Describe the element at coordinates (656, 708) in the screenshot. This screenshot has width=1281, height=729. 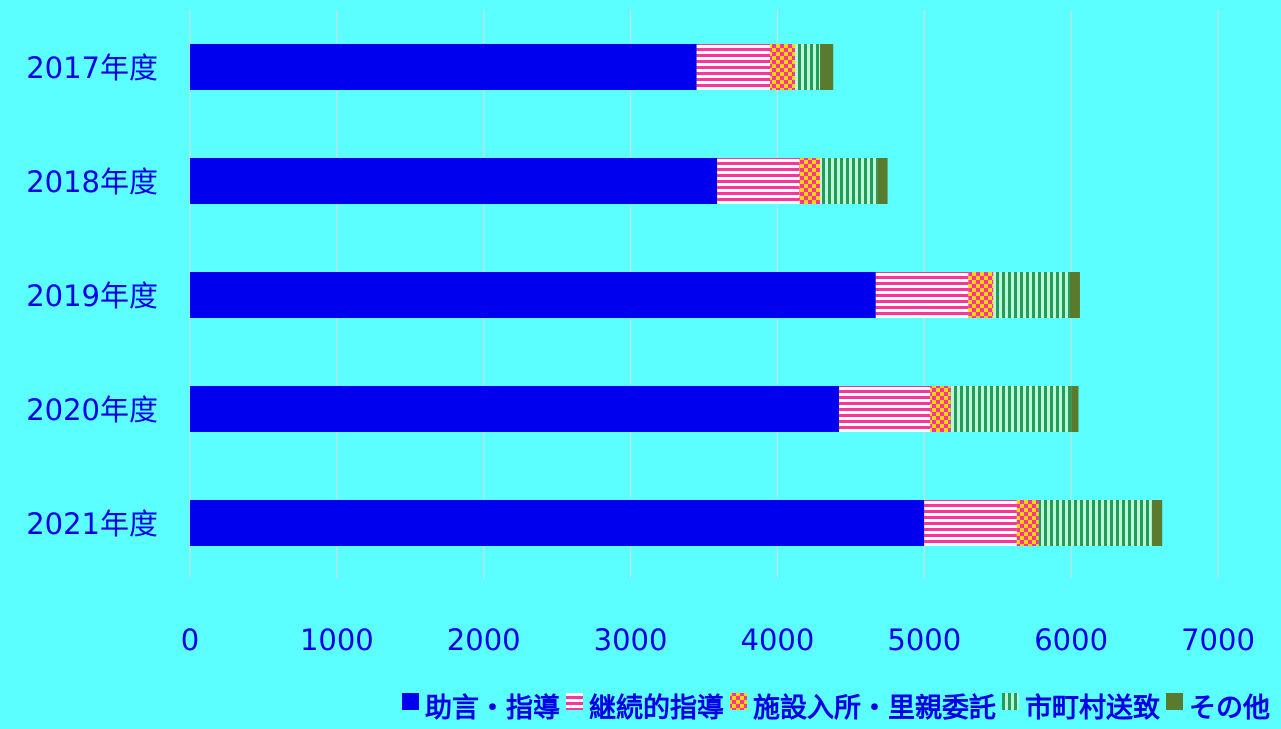
I see `legend-label: 継続的指導` at that location.